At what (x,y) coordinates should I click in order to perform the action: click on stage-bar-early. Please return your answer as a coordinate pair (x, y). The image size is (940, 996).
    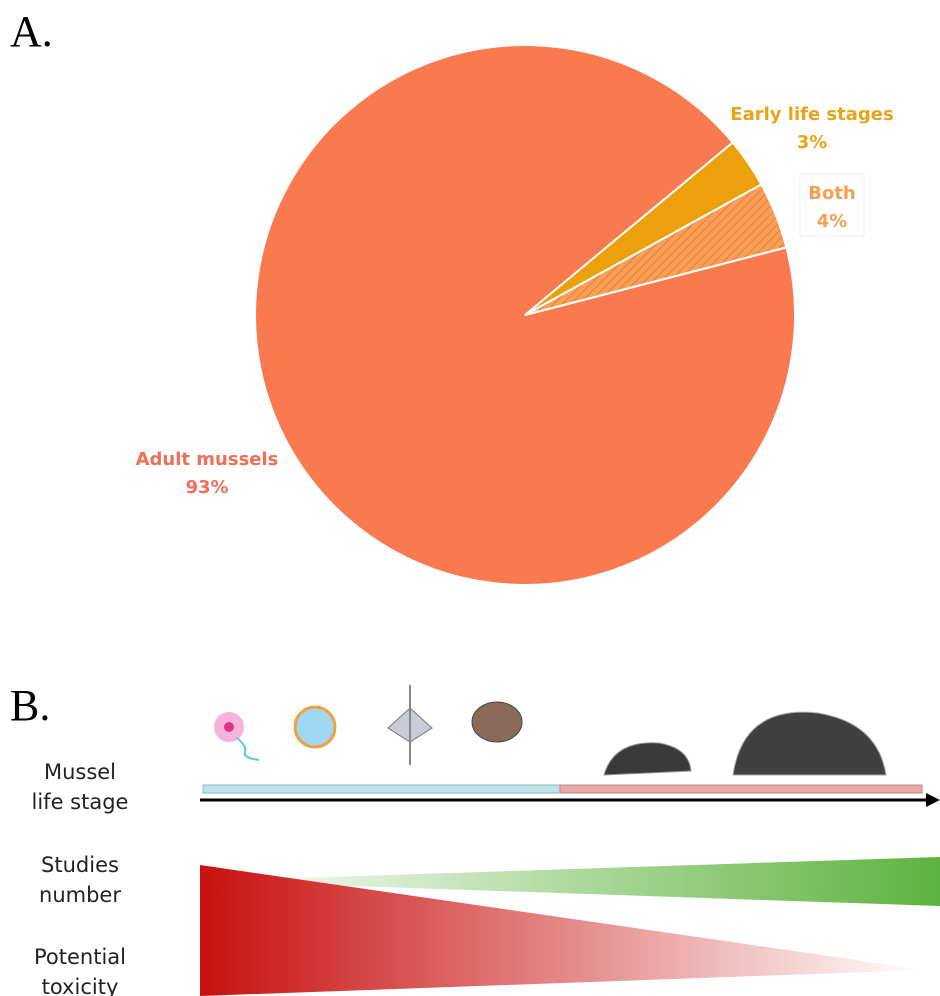
    Looking at the image, I should click on (381, 789).